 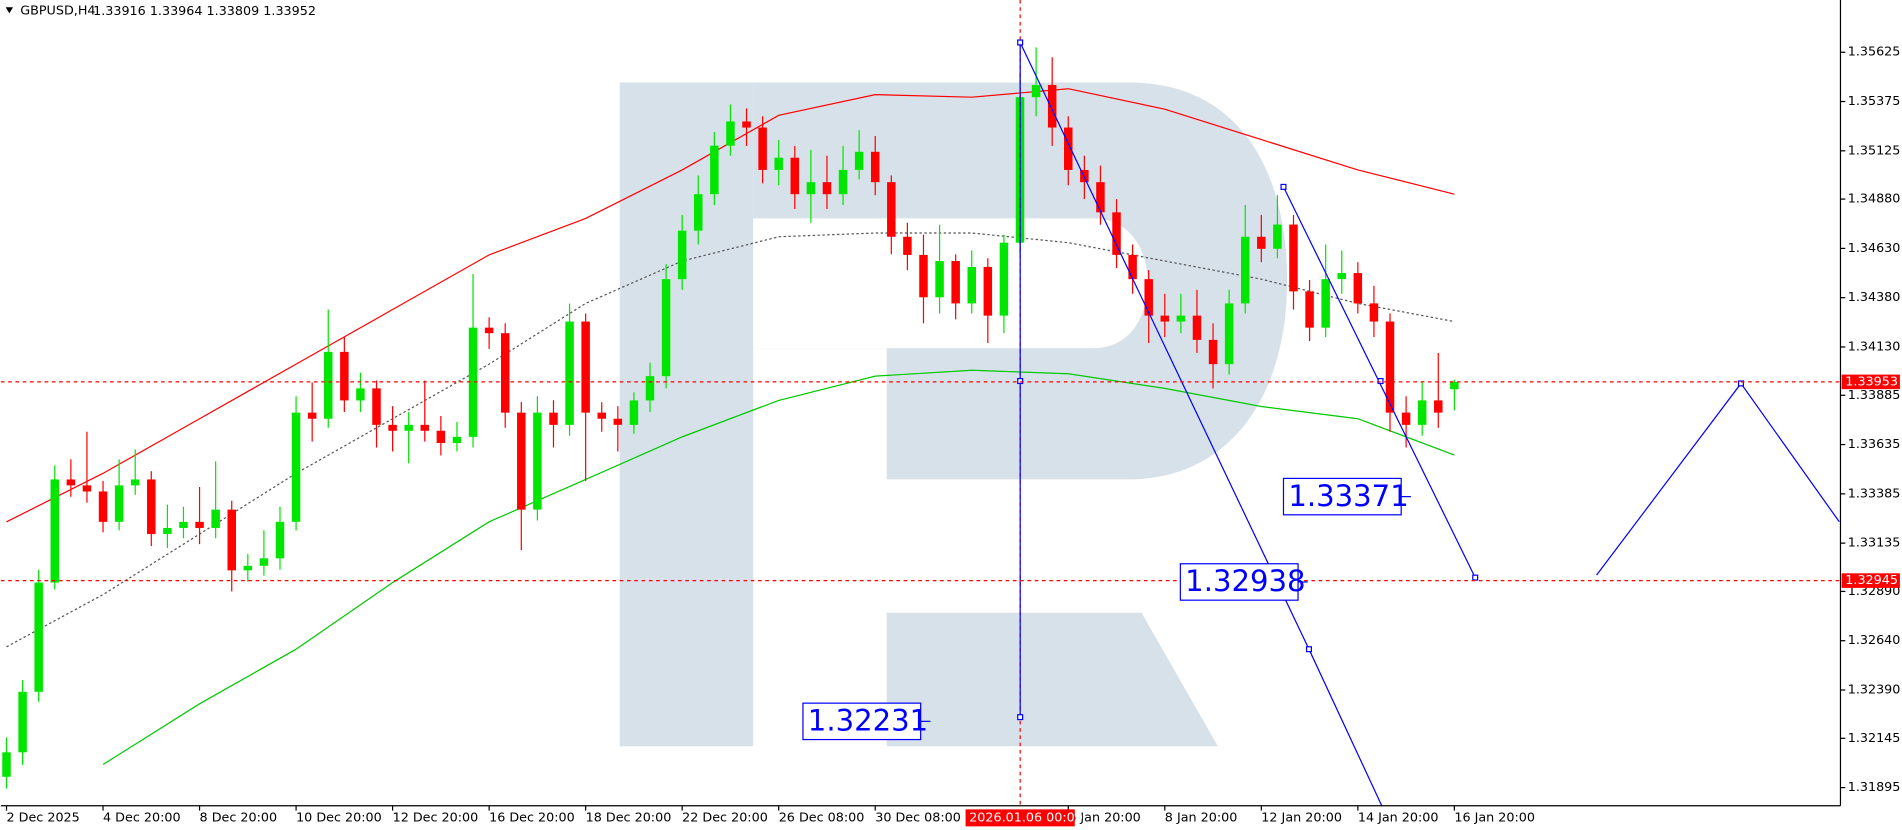 What do you see at coordinates (1494, 817) in the screenshot?
I see `x-tick-label: 16 Jan 20:00` at bounding box center [1494, 817].